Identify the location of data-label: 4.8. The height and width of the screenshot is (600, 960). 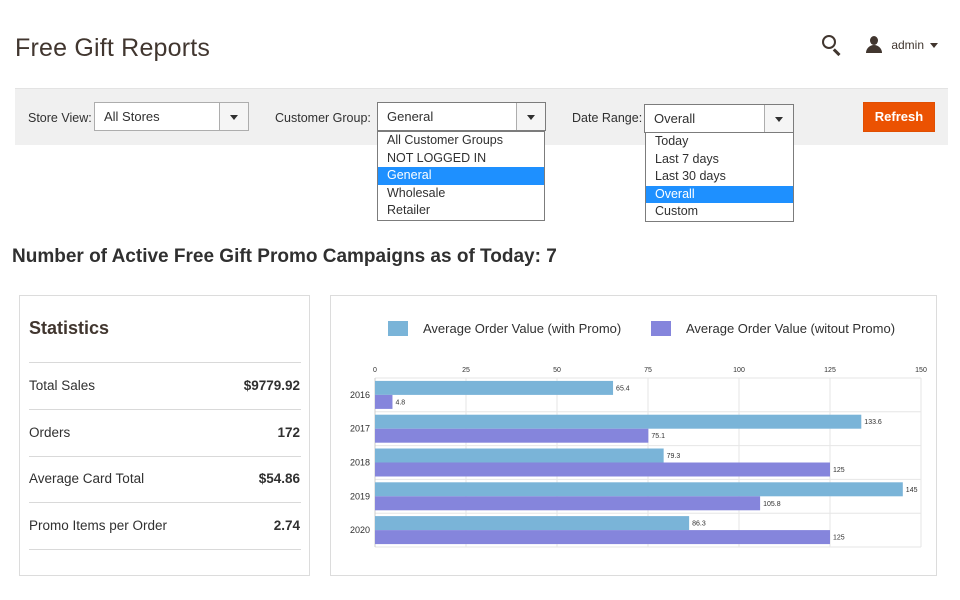
(400, 402).